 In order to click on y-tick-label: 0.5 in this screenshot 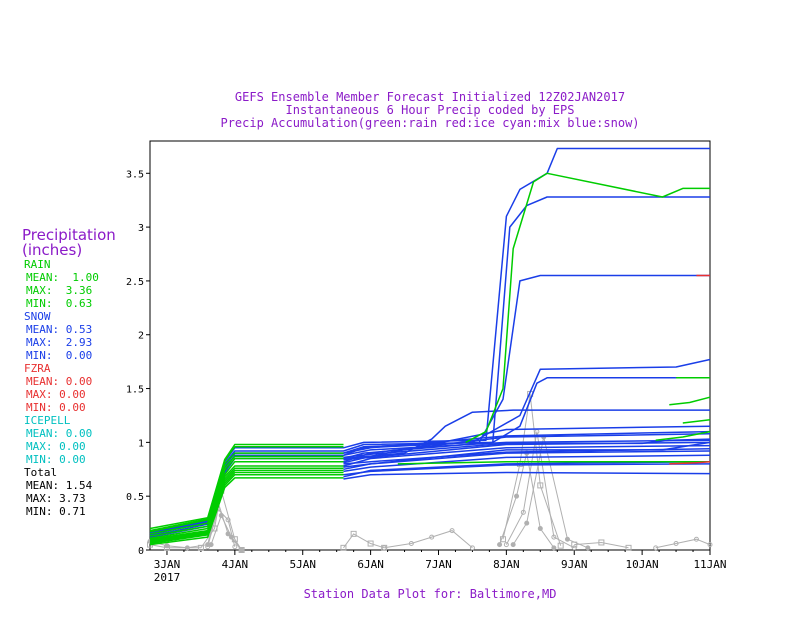, I will do `click(135, 497)`.